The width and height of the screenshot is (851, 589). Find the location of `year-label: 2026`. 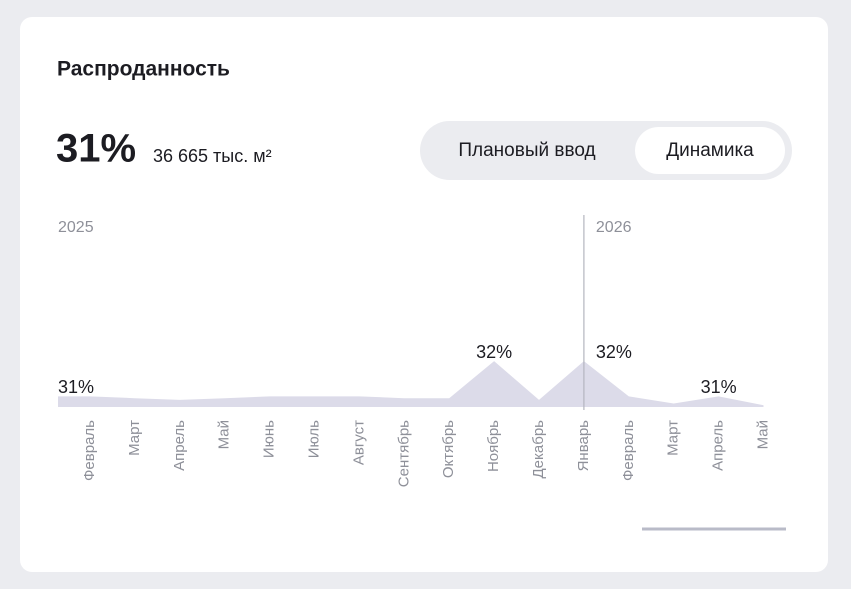

year-label: 2026 is located at coordinates (614, 227).